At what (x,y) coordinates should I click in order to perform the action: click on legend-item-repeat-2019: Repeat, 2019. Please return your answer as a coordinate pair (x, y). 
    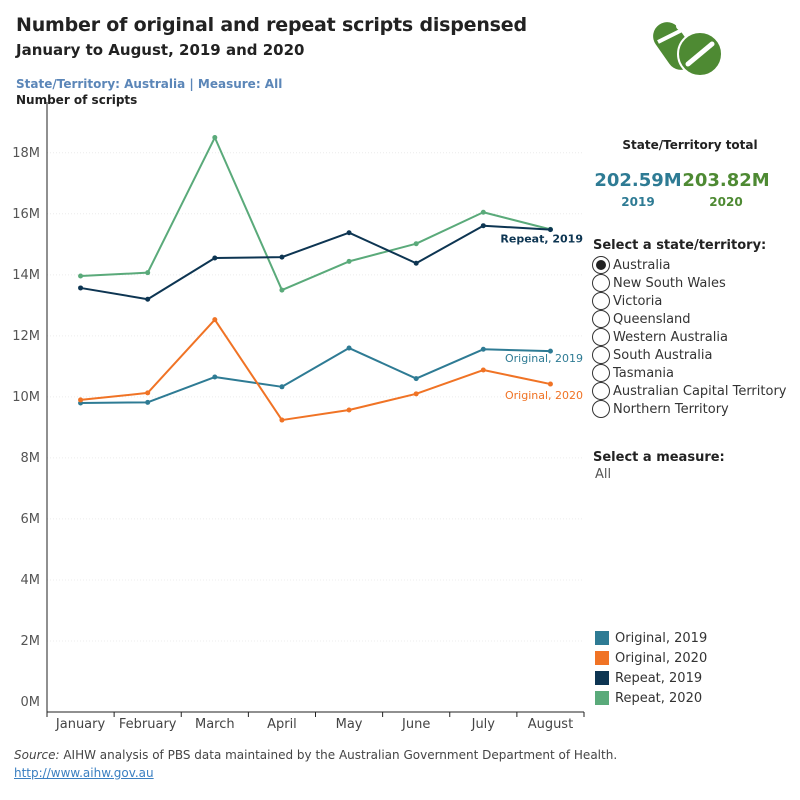
    Looking at the image, I should click on (651, 678).